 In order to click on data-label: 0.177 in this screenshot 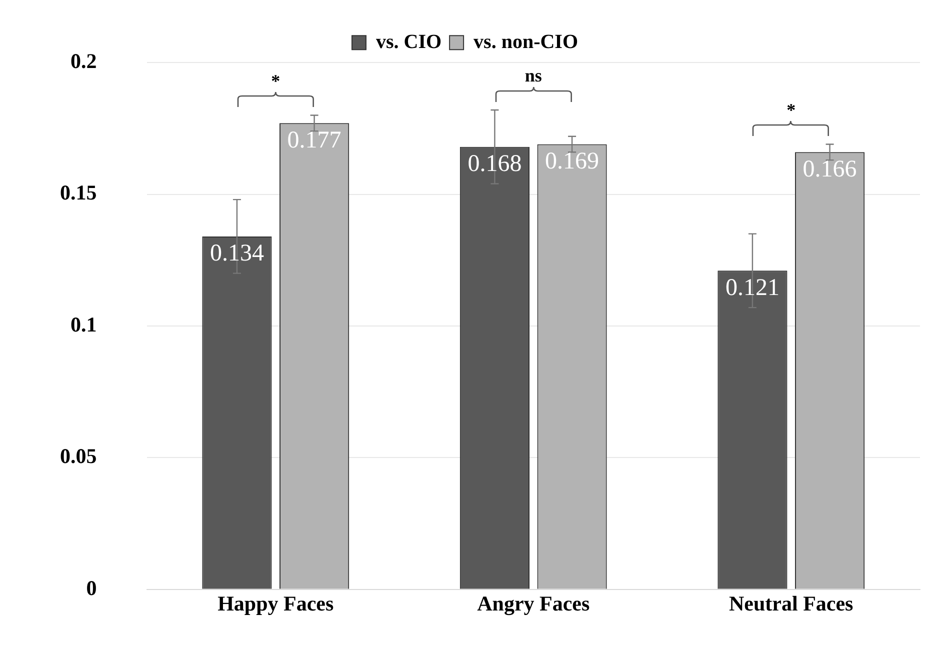, I will do `click(314, 140)`.